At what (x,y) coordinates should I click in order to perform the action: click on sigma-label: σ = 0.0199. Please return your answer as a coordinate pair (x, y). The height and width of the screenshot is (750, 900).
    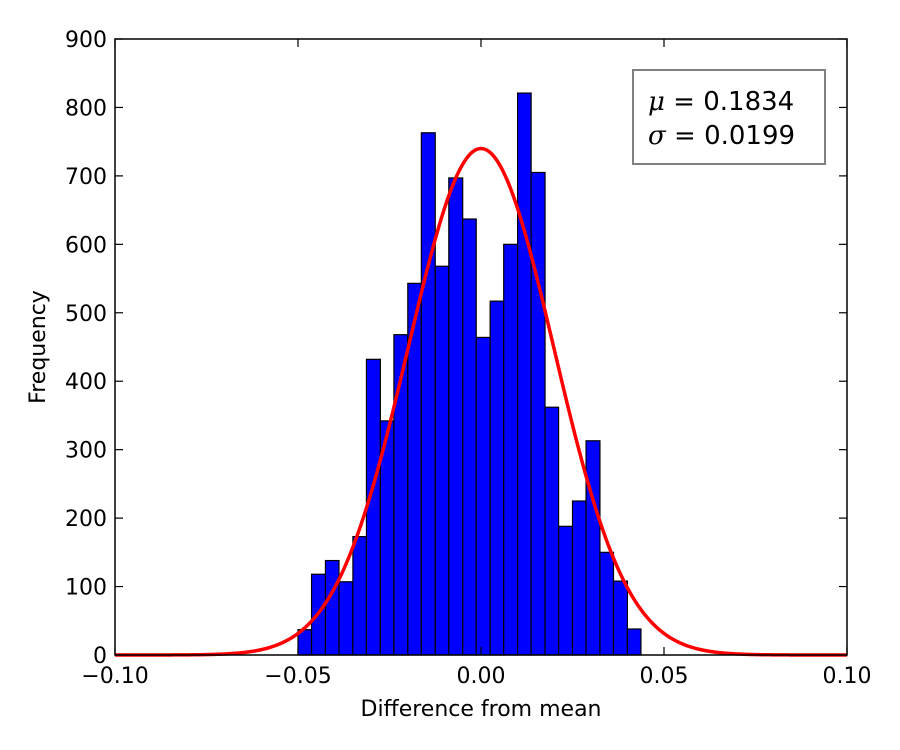
    Looking at the image, I should click on (721, 136).